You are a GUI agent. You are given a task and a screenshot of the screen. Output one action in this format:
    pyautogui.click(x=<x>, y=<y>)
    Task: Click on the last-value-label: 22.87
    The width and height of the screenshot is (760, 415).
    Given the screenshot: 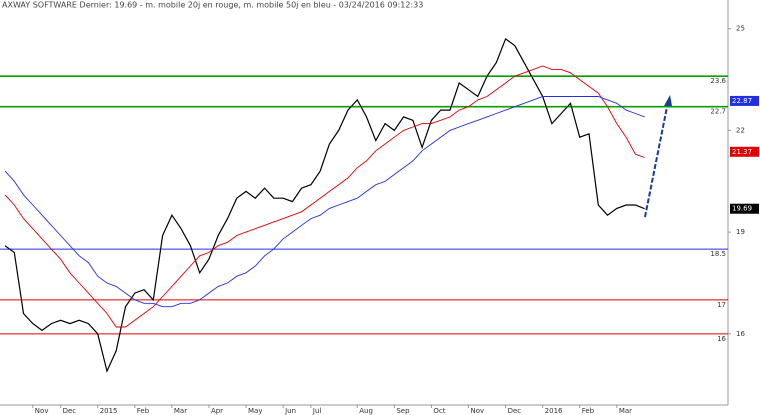 What is the action you would take?
    pyautogui.click(x=742, y=101)
    